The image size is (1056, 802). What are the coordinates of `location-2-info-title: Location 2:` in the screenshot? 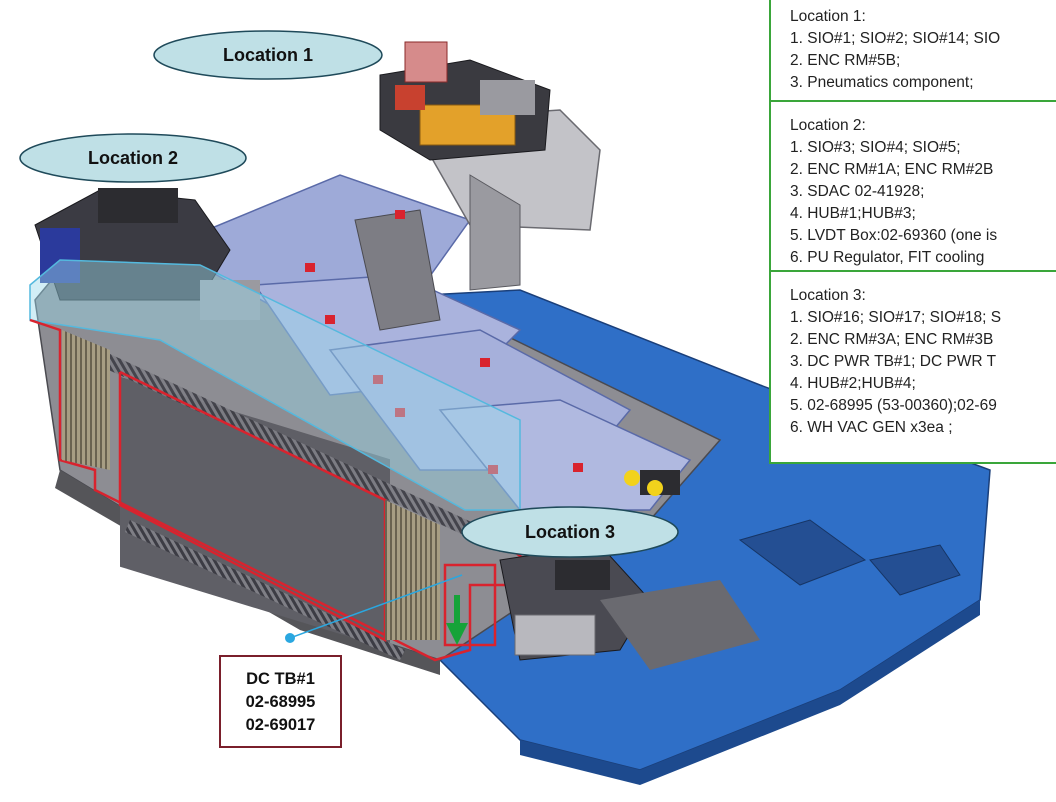 It's located at (828, 125).